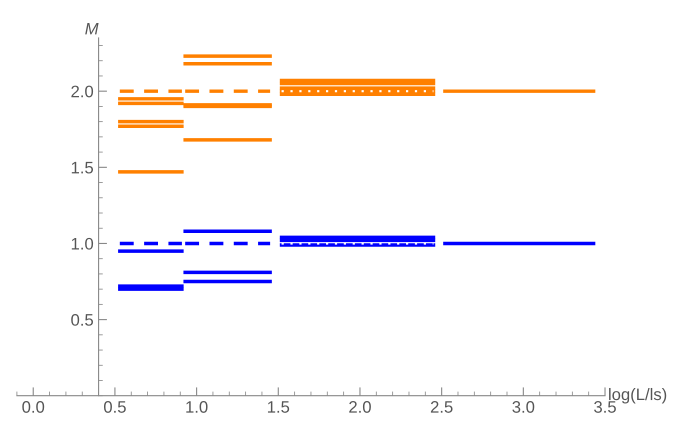  Describe the element at coordinates (92, 28) in the screenshot. I see `y-axis-title: M` at that location.